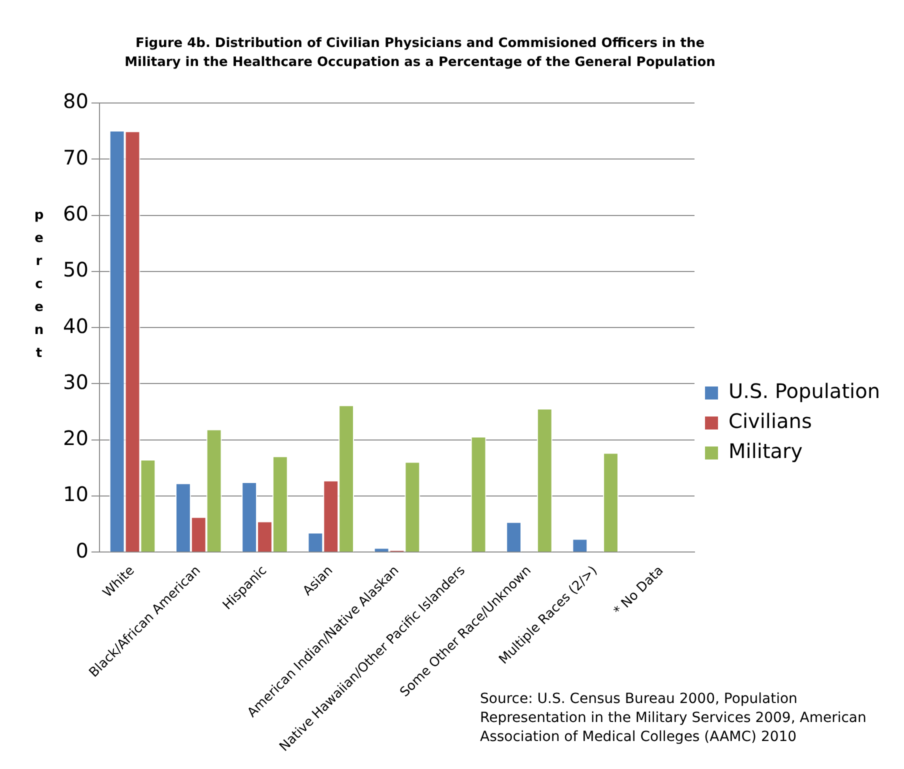  What do you see at coordinates (39, 285) in the screenshot?
I see `y-axis-title: percent` at bounding box center [39, 285].